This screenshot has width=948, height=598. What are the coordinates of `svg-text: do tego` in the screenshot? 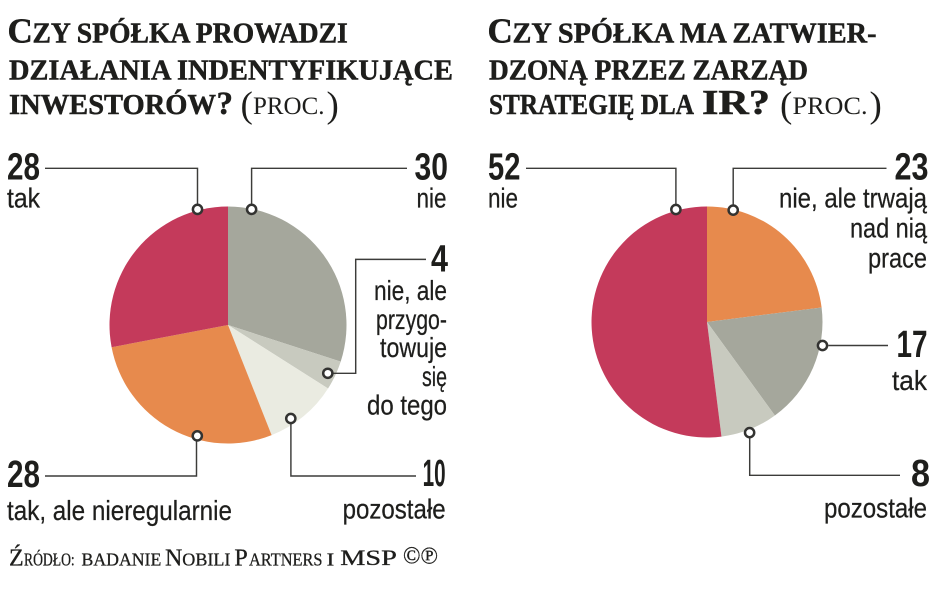 It's located at (407, 405).